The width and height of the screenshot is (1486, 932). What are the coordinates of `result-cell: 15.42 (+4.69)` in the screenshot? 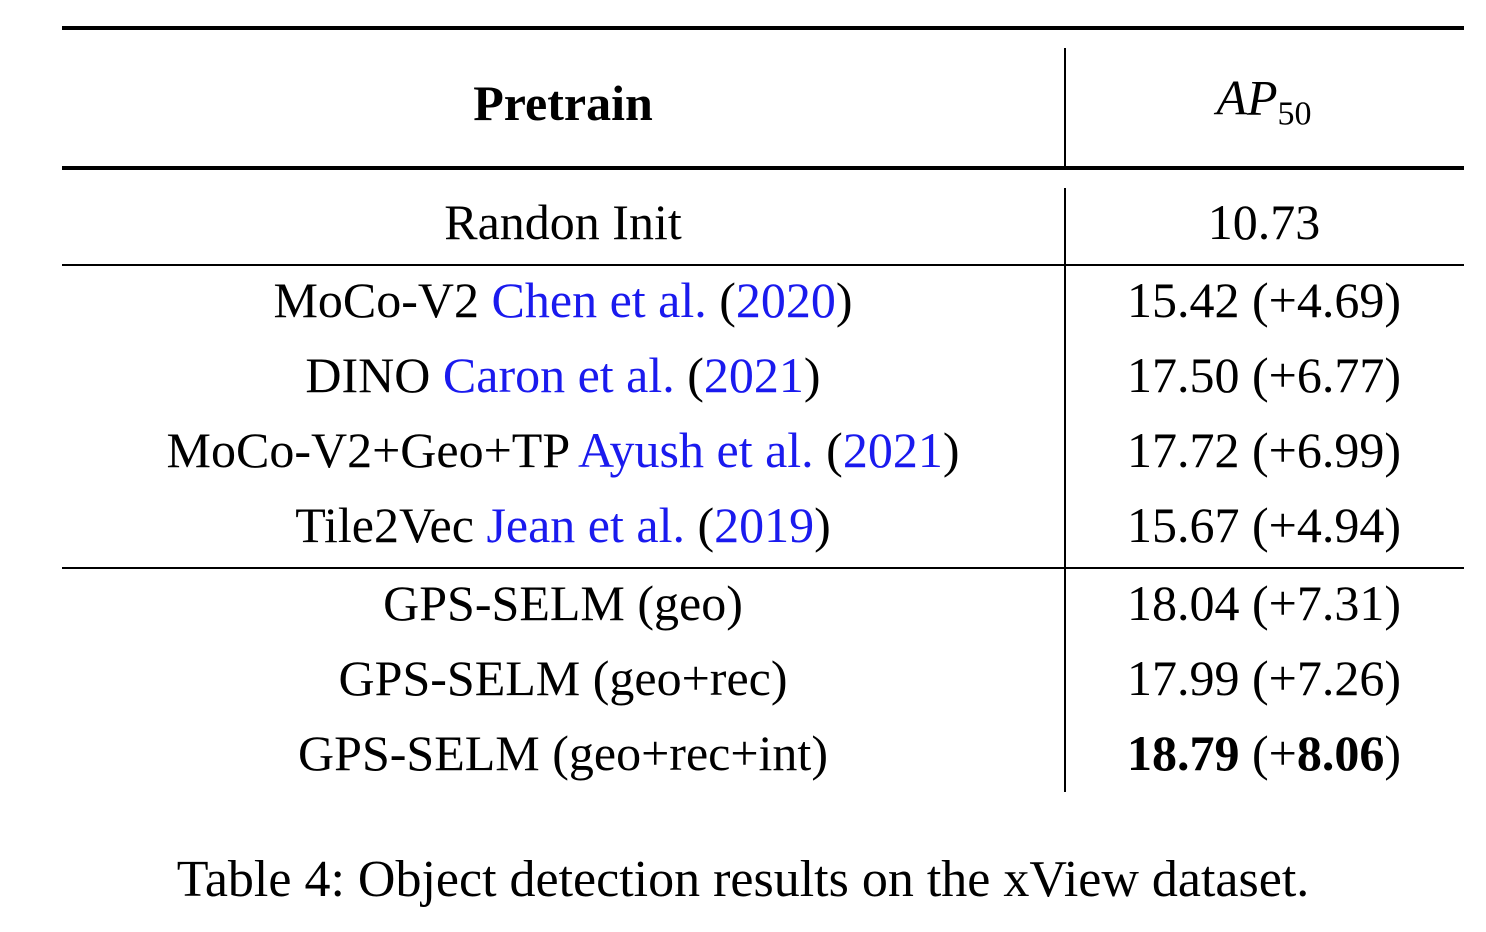 It's located at (1264, 300).